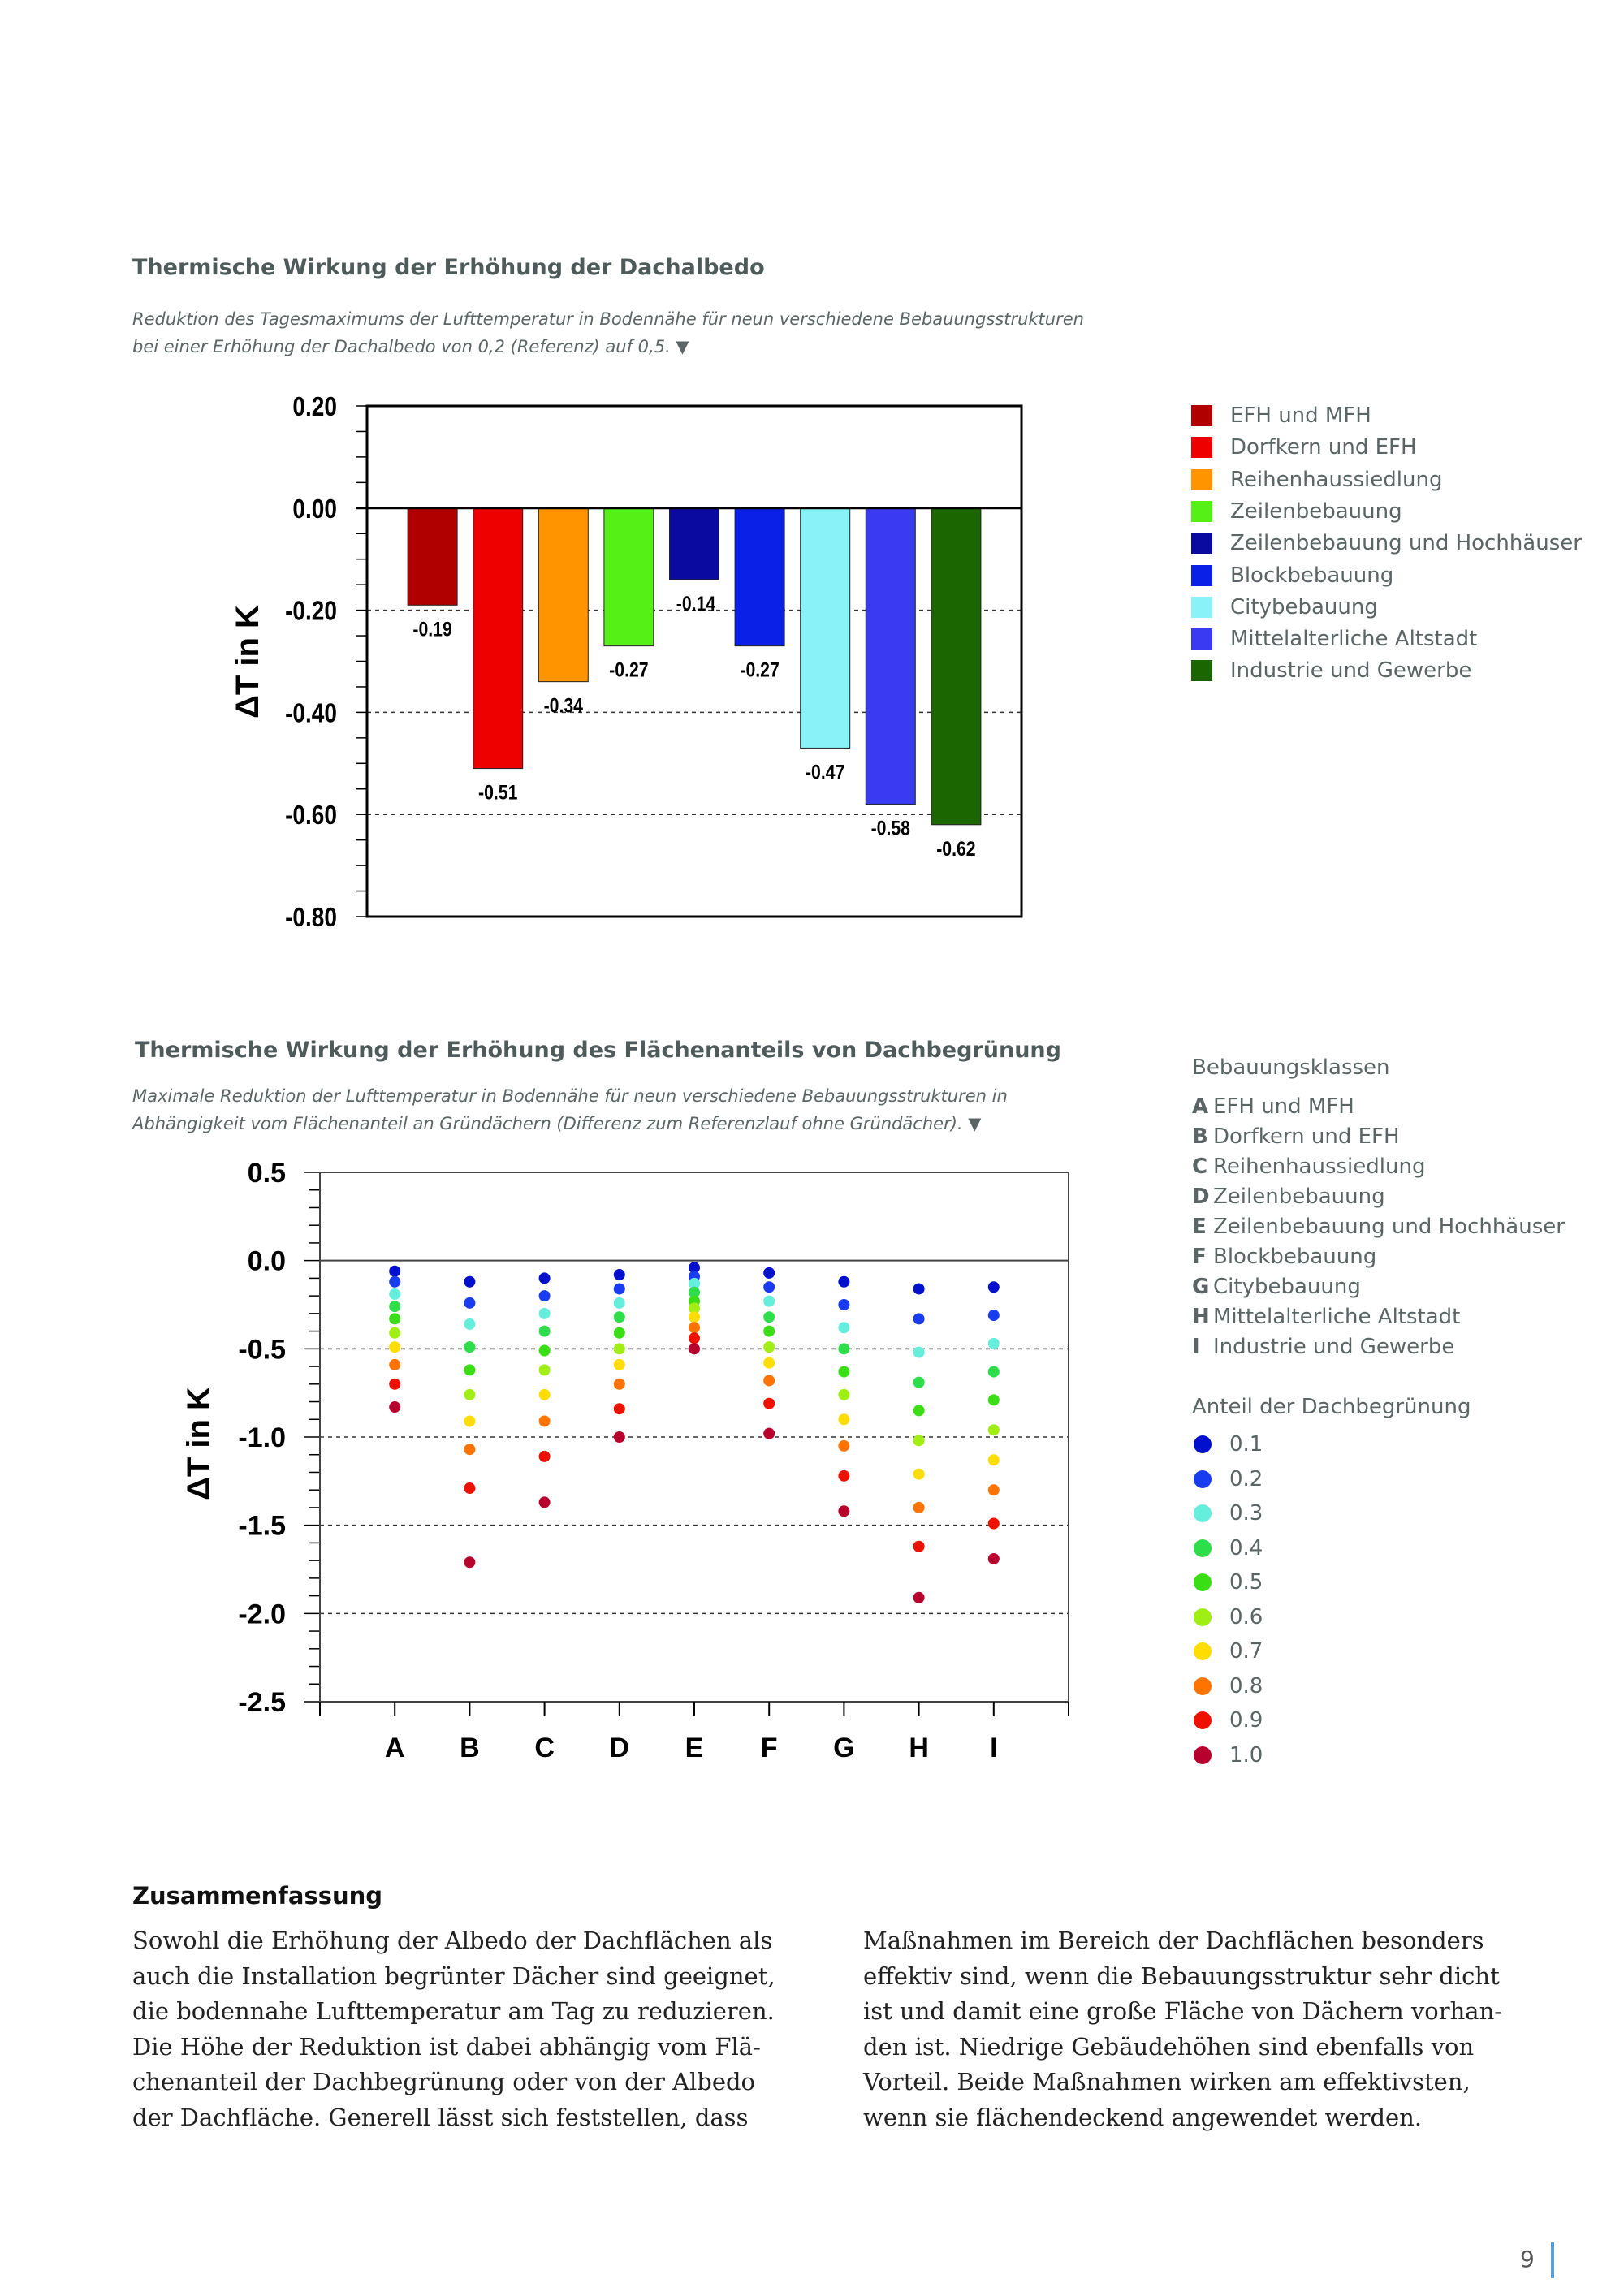  What do you see at coordinates (1379, 1227) in the screenshot?
I see `class-legend-item: E Zeilenbebauung und Hochhäuser` at bounding box center [1379, 1227].